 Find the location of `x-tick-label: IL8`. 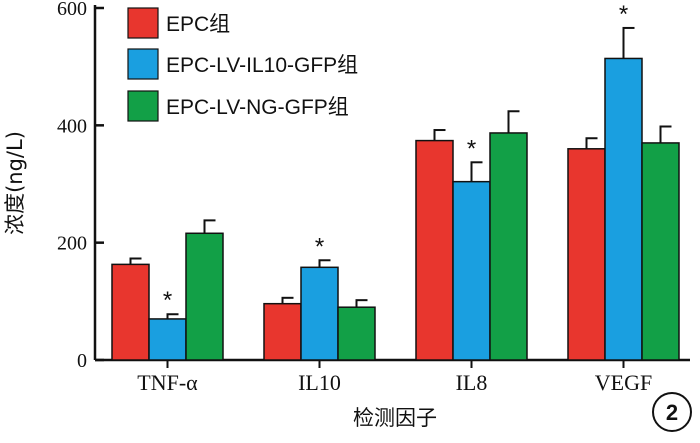

x-tick-label: IL8 is located at coordinates (472, 382).